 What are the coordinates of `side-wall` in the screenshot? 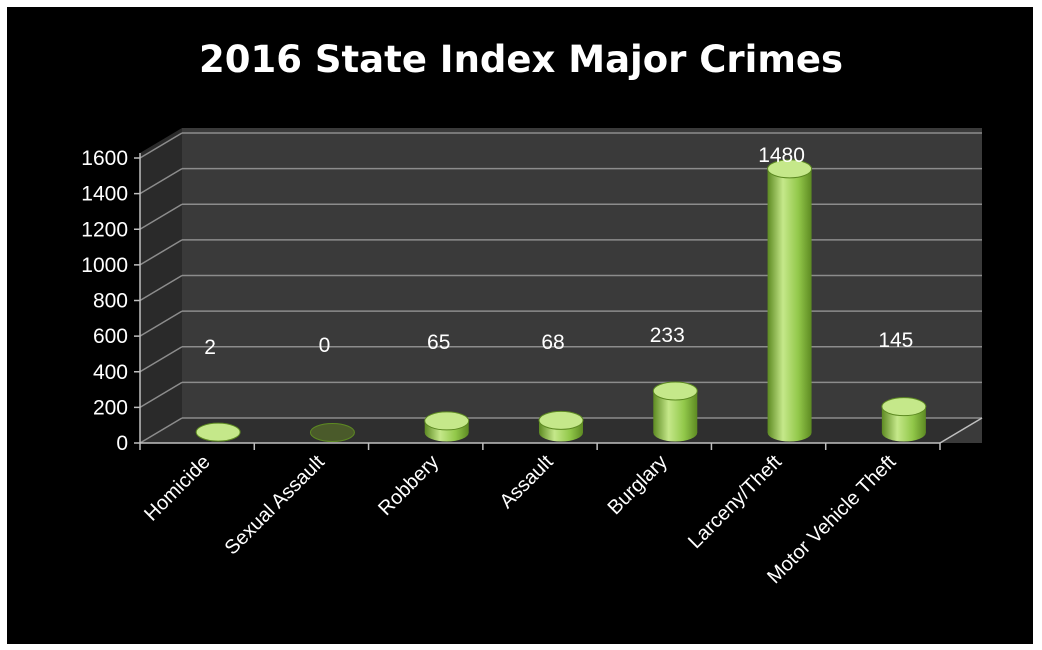 It's located at (161, 285).